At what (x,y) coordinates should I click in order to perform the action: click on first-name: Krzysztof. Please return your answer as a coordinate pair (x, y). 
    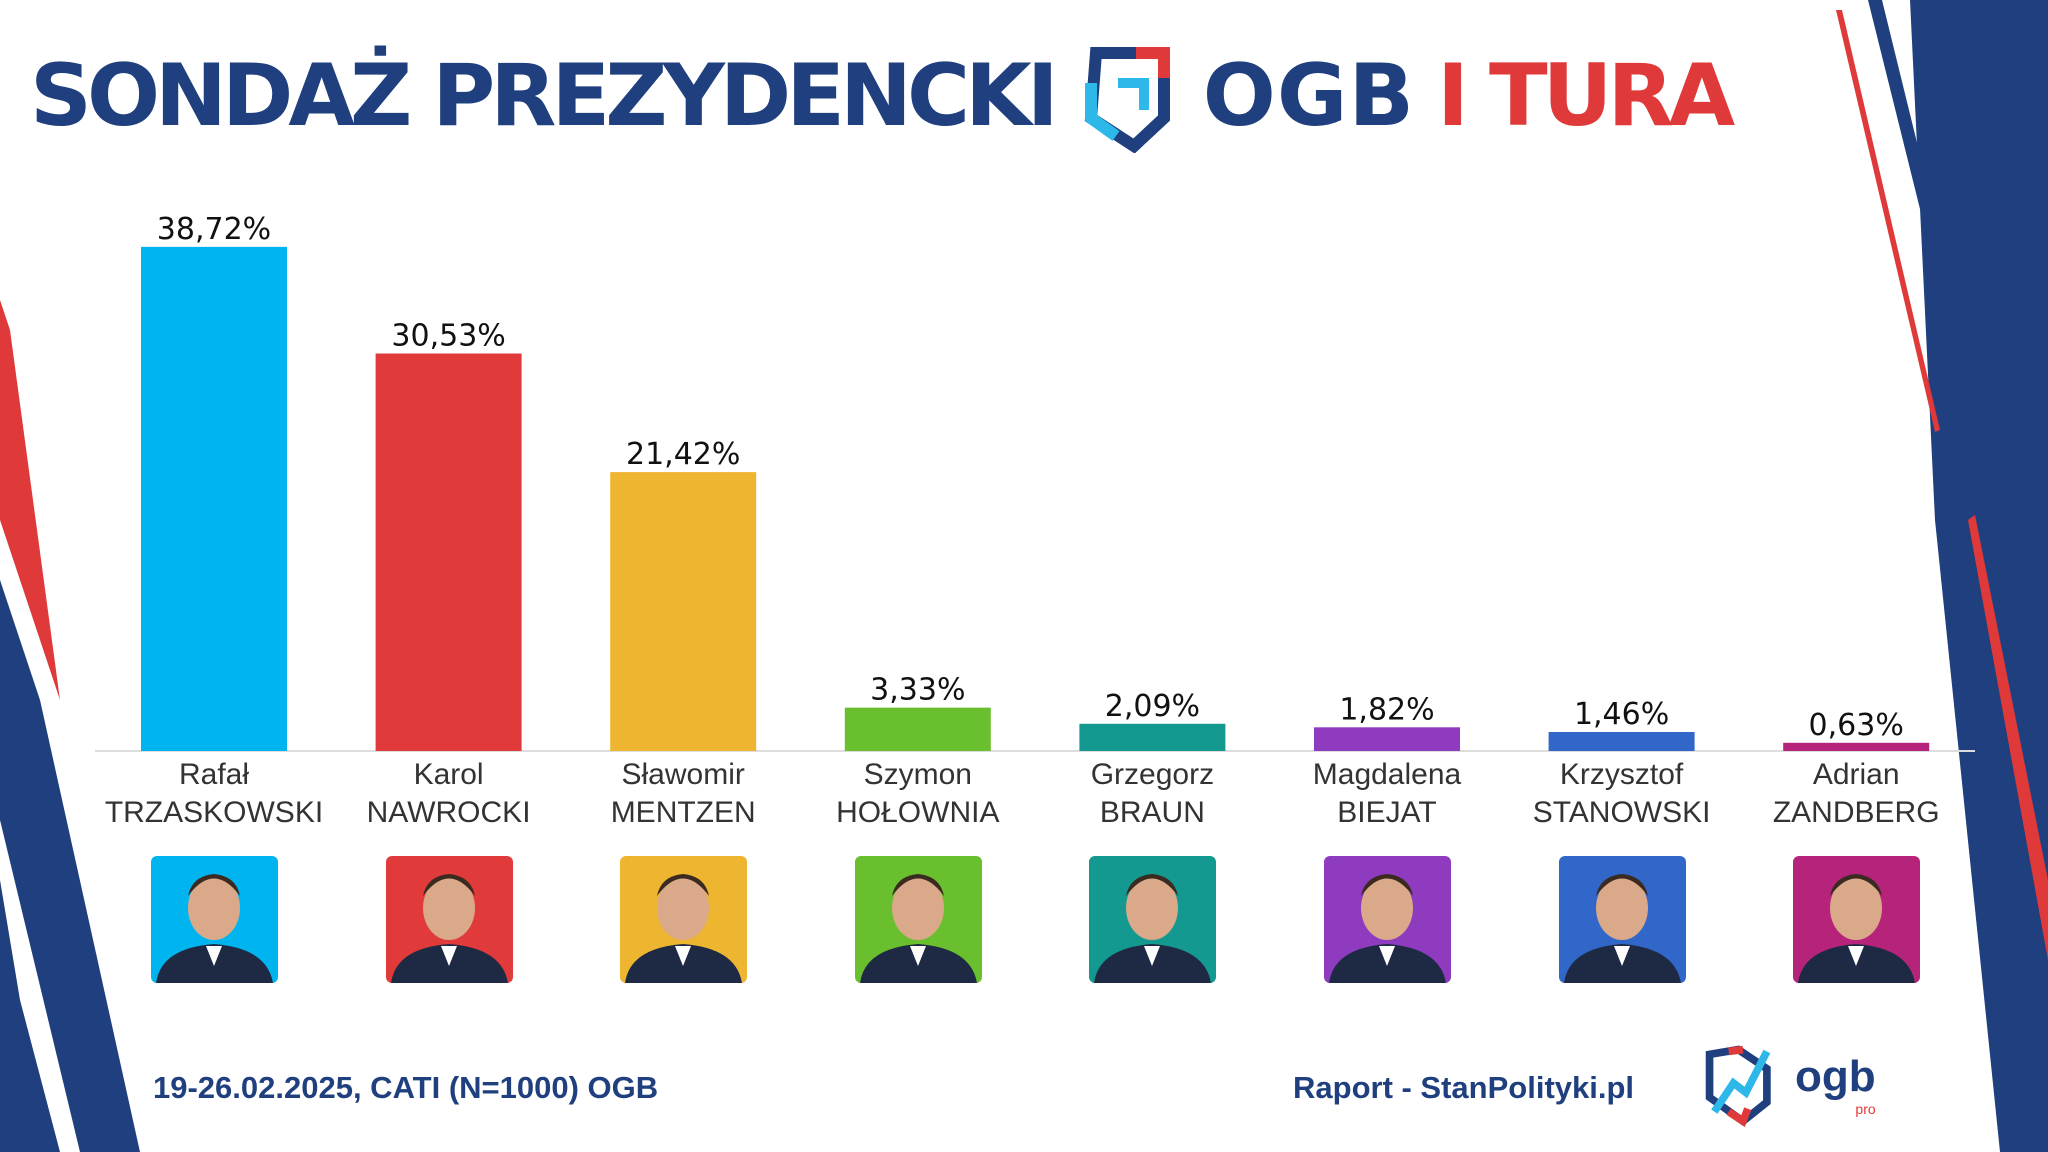
    Looking at the image, I should click on (1621, 774).